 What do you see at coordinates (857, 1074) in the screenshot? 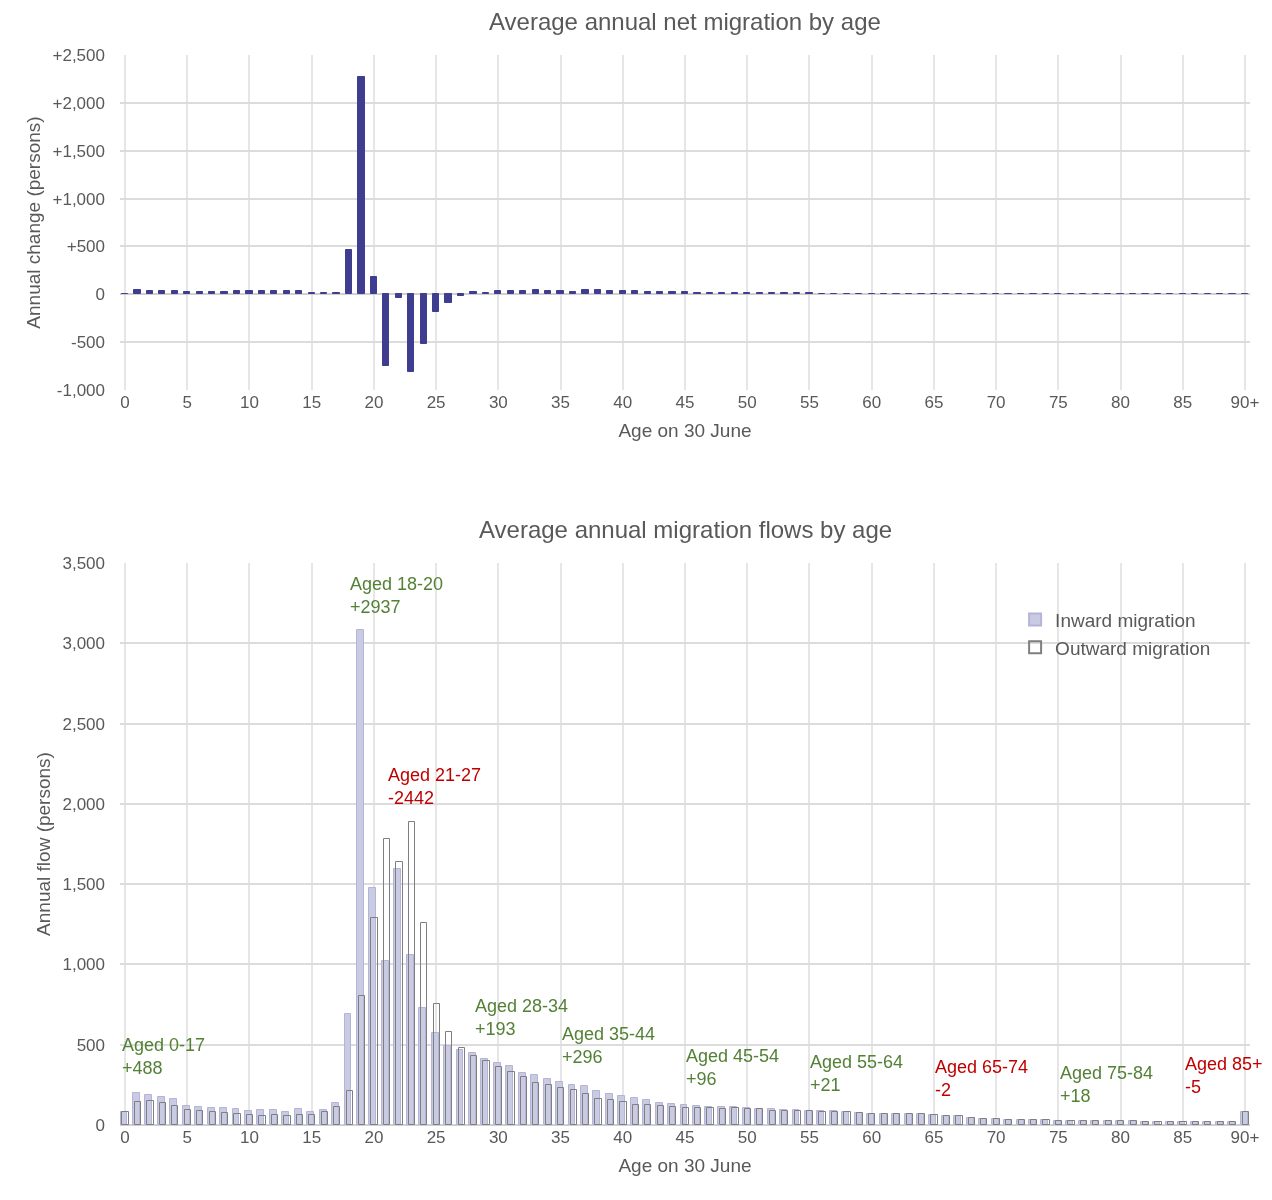
I see `annotation: Aged 55-64 +21` at bounding box center [857, 1074].